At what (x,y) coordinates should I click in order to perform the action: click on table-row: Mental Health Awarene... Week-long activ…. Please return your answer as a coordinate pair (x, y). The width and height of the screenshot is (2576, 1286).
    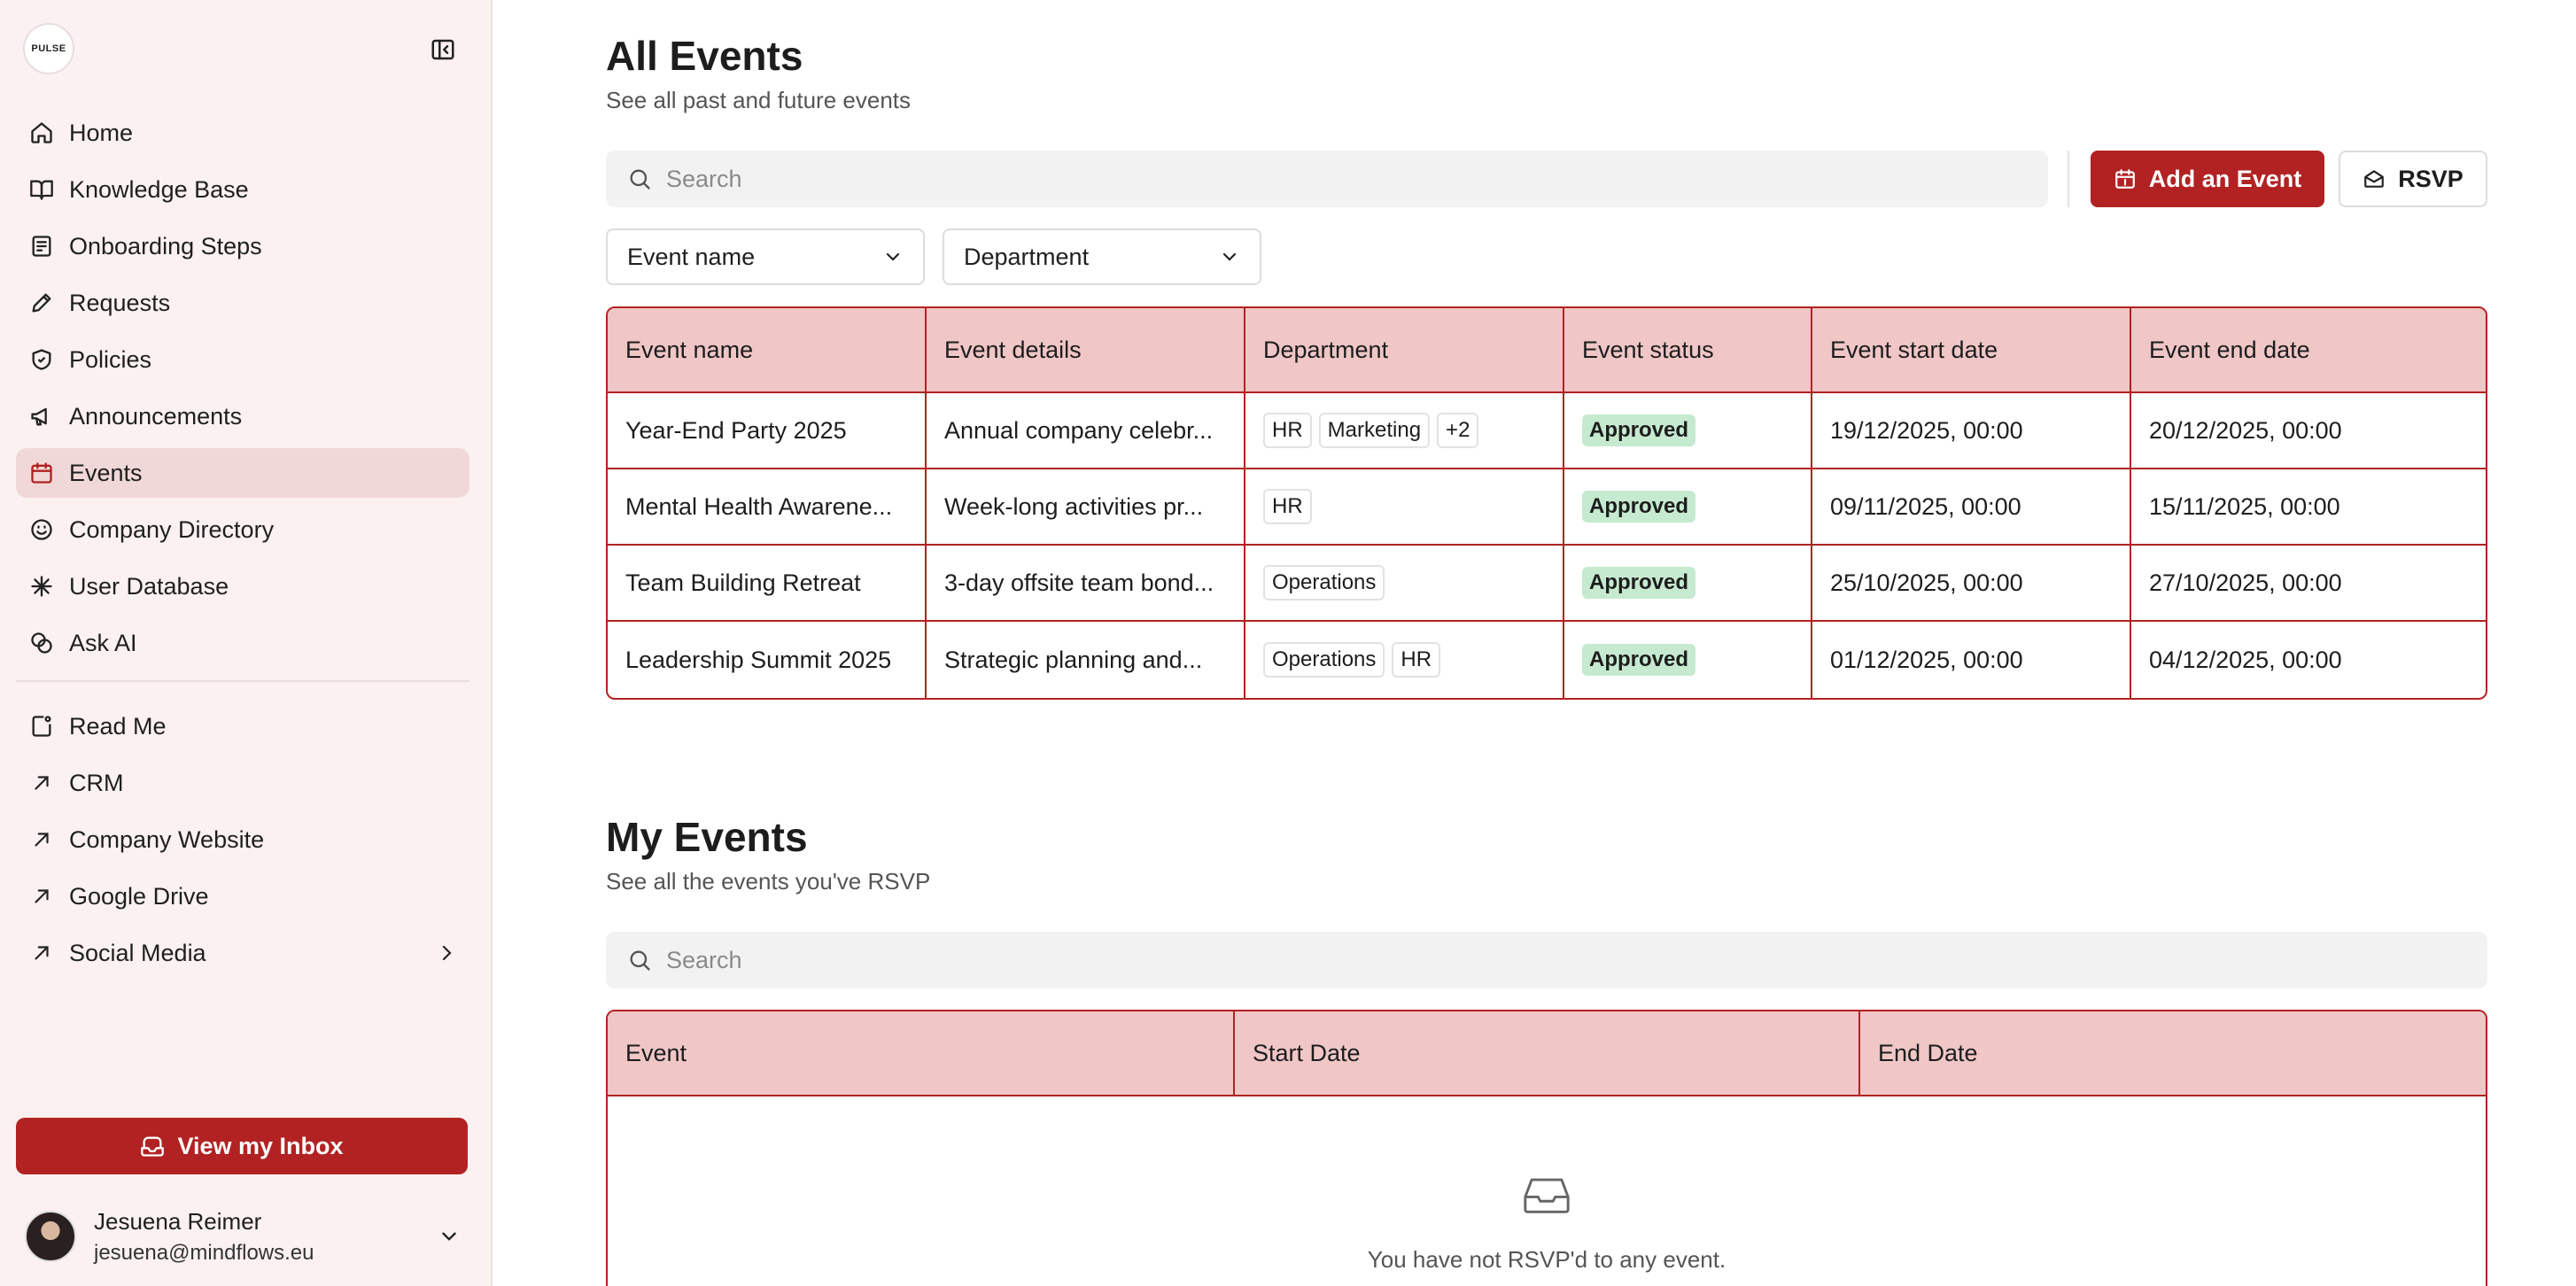
    Looking at the image, I should click on (1547, 507).